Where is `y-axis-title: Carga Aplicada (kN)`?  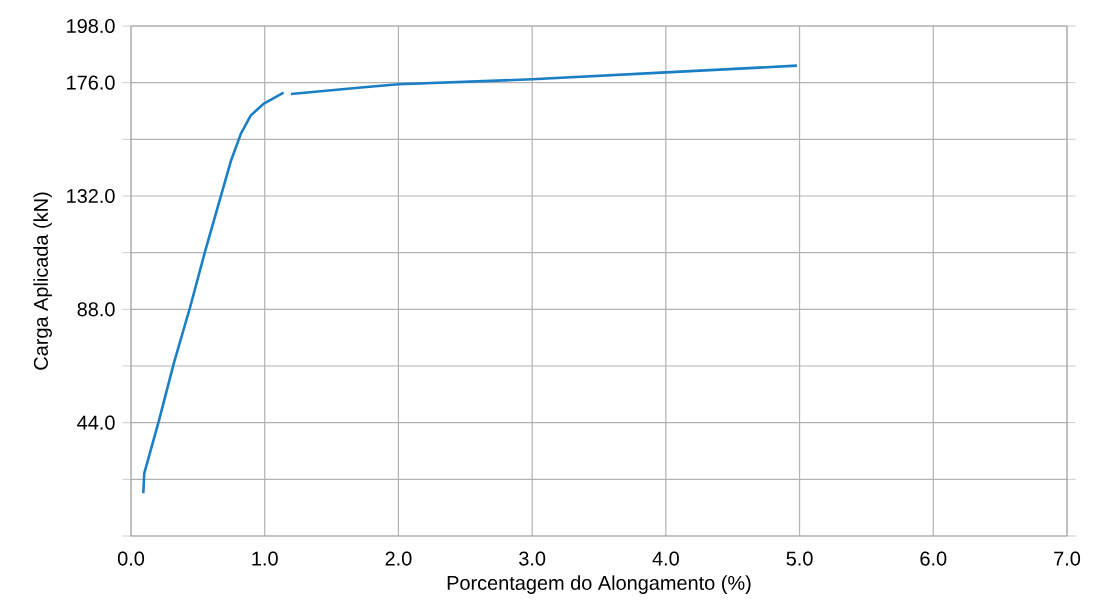 y-axis-title: Carga Aplicada (kN) is located at coordinates (42, 281).